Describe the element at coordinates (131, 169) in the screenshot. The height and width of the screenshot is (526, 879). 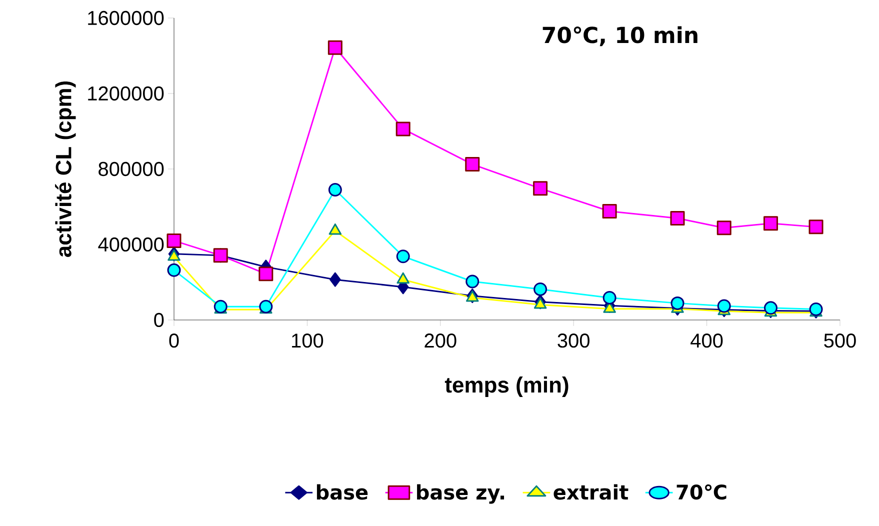
I see `y-tick-label: 800000` at that location.